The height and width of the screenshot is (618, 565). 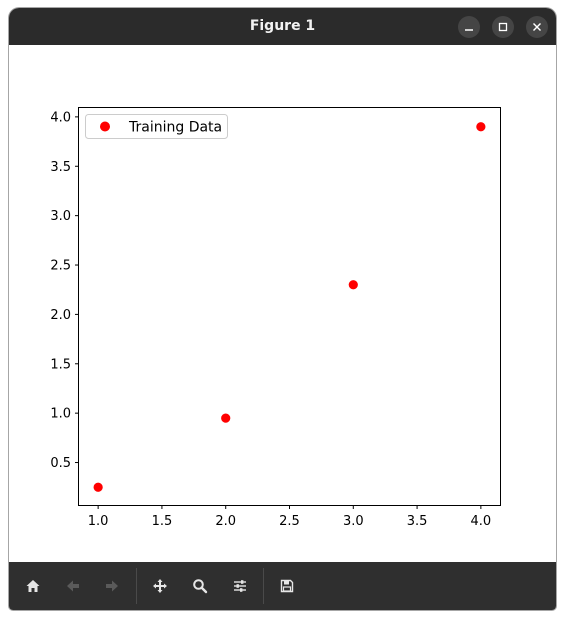 I want to click on home-button, so click(x=33, y=586).